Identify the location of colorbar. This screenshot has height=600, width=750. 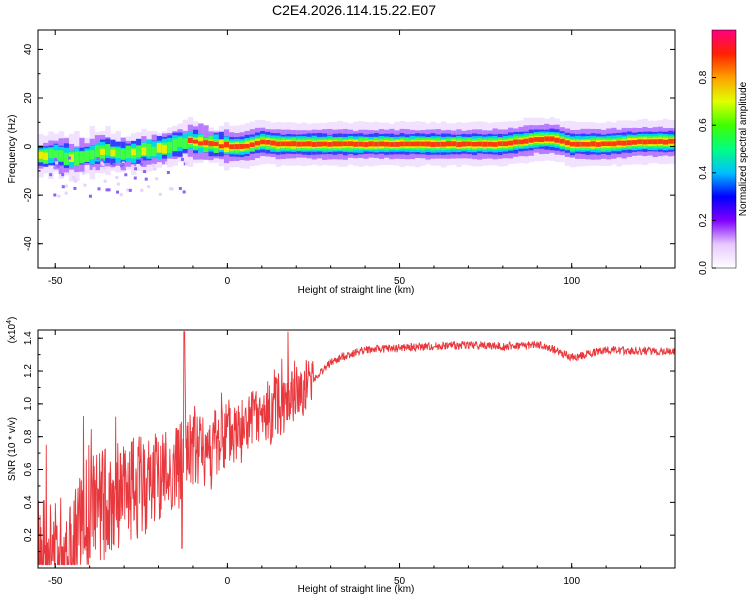
(724, 149).